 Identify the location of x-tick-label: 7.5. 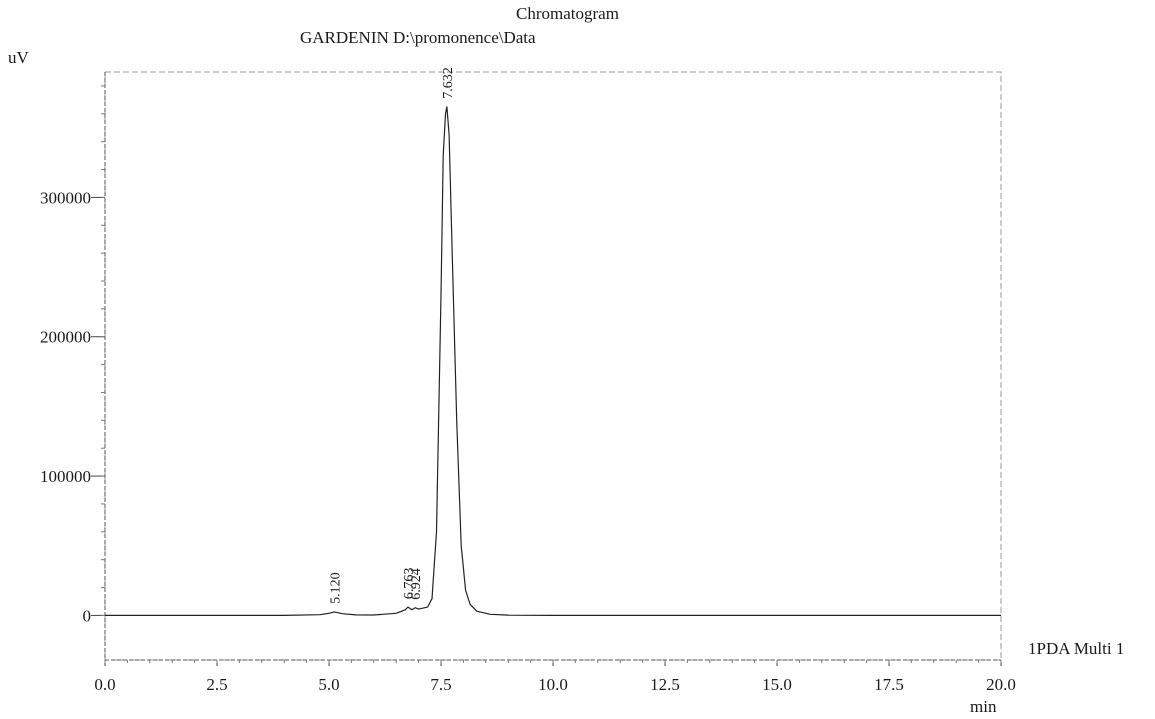
(440, 684).